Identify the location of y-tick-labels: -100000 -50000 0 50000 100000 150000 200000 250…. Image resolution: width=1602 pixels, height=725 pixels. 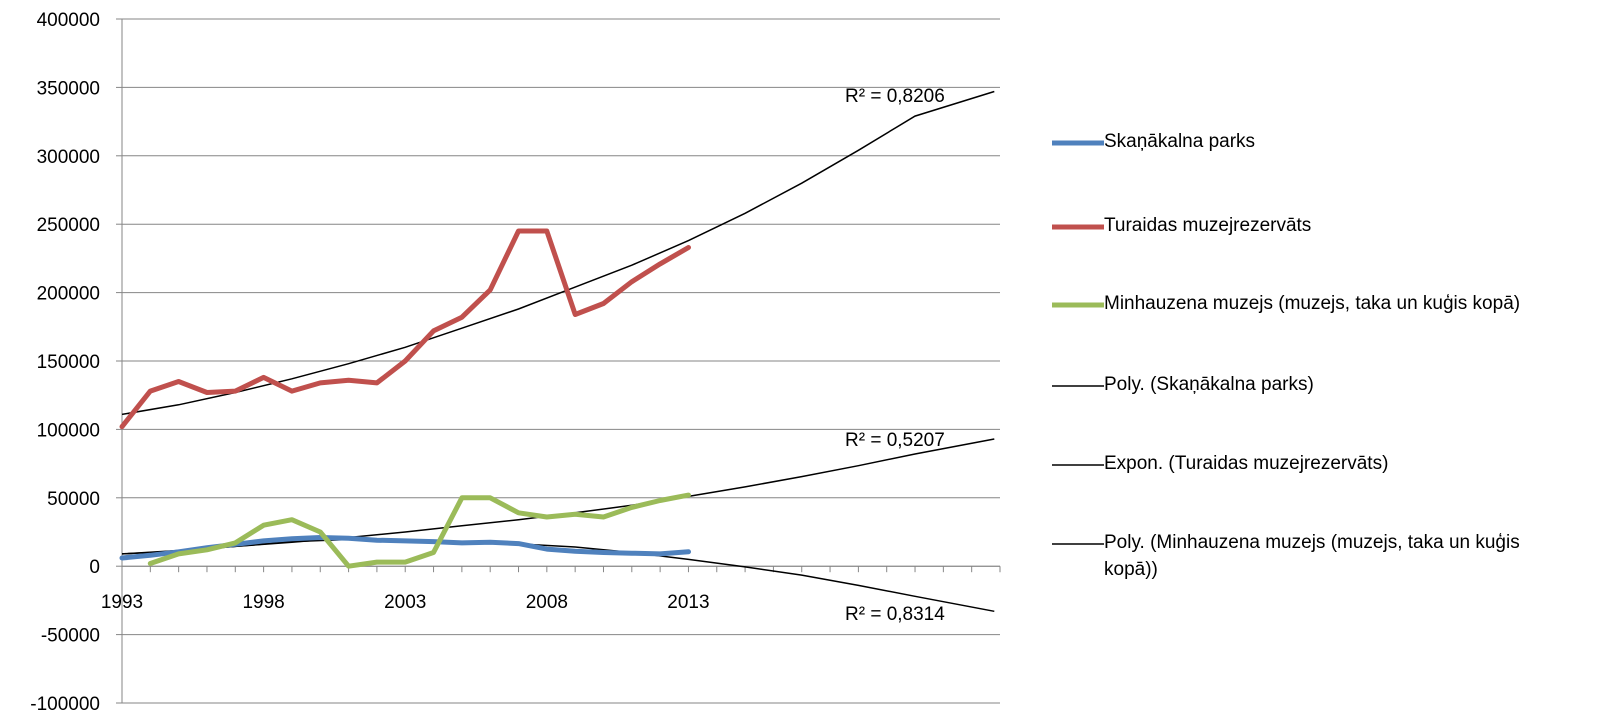
(65, 362).